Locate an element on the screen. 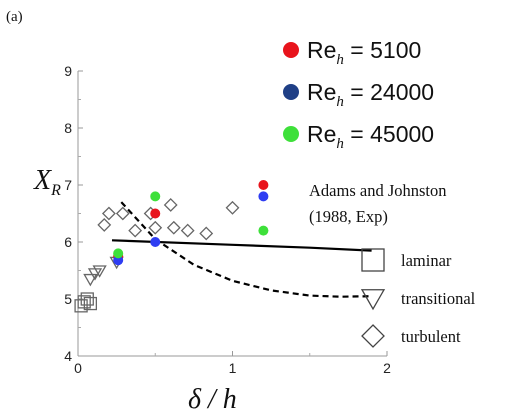  y-axis-label-main: X is located at coordinates (42, 180).